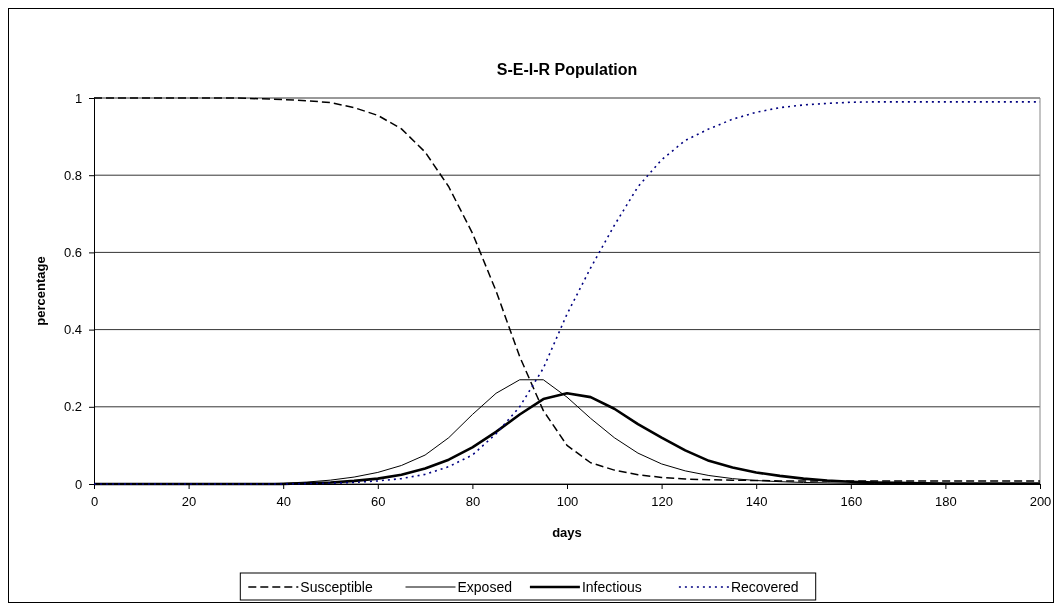 The image size is (1056, 610). Describe the element at coordinates (946, 502) in the screenshot. I see `x-tick-label: 180` at that location.